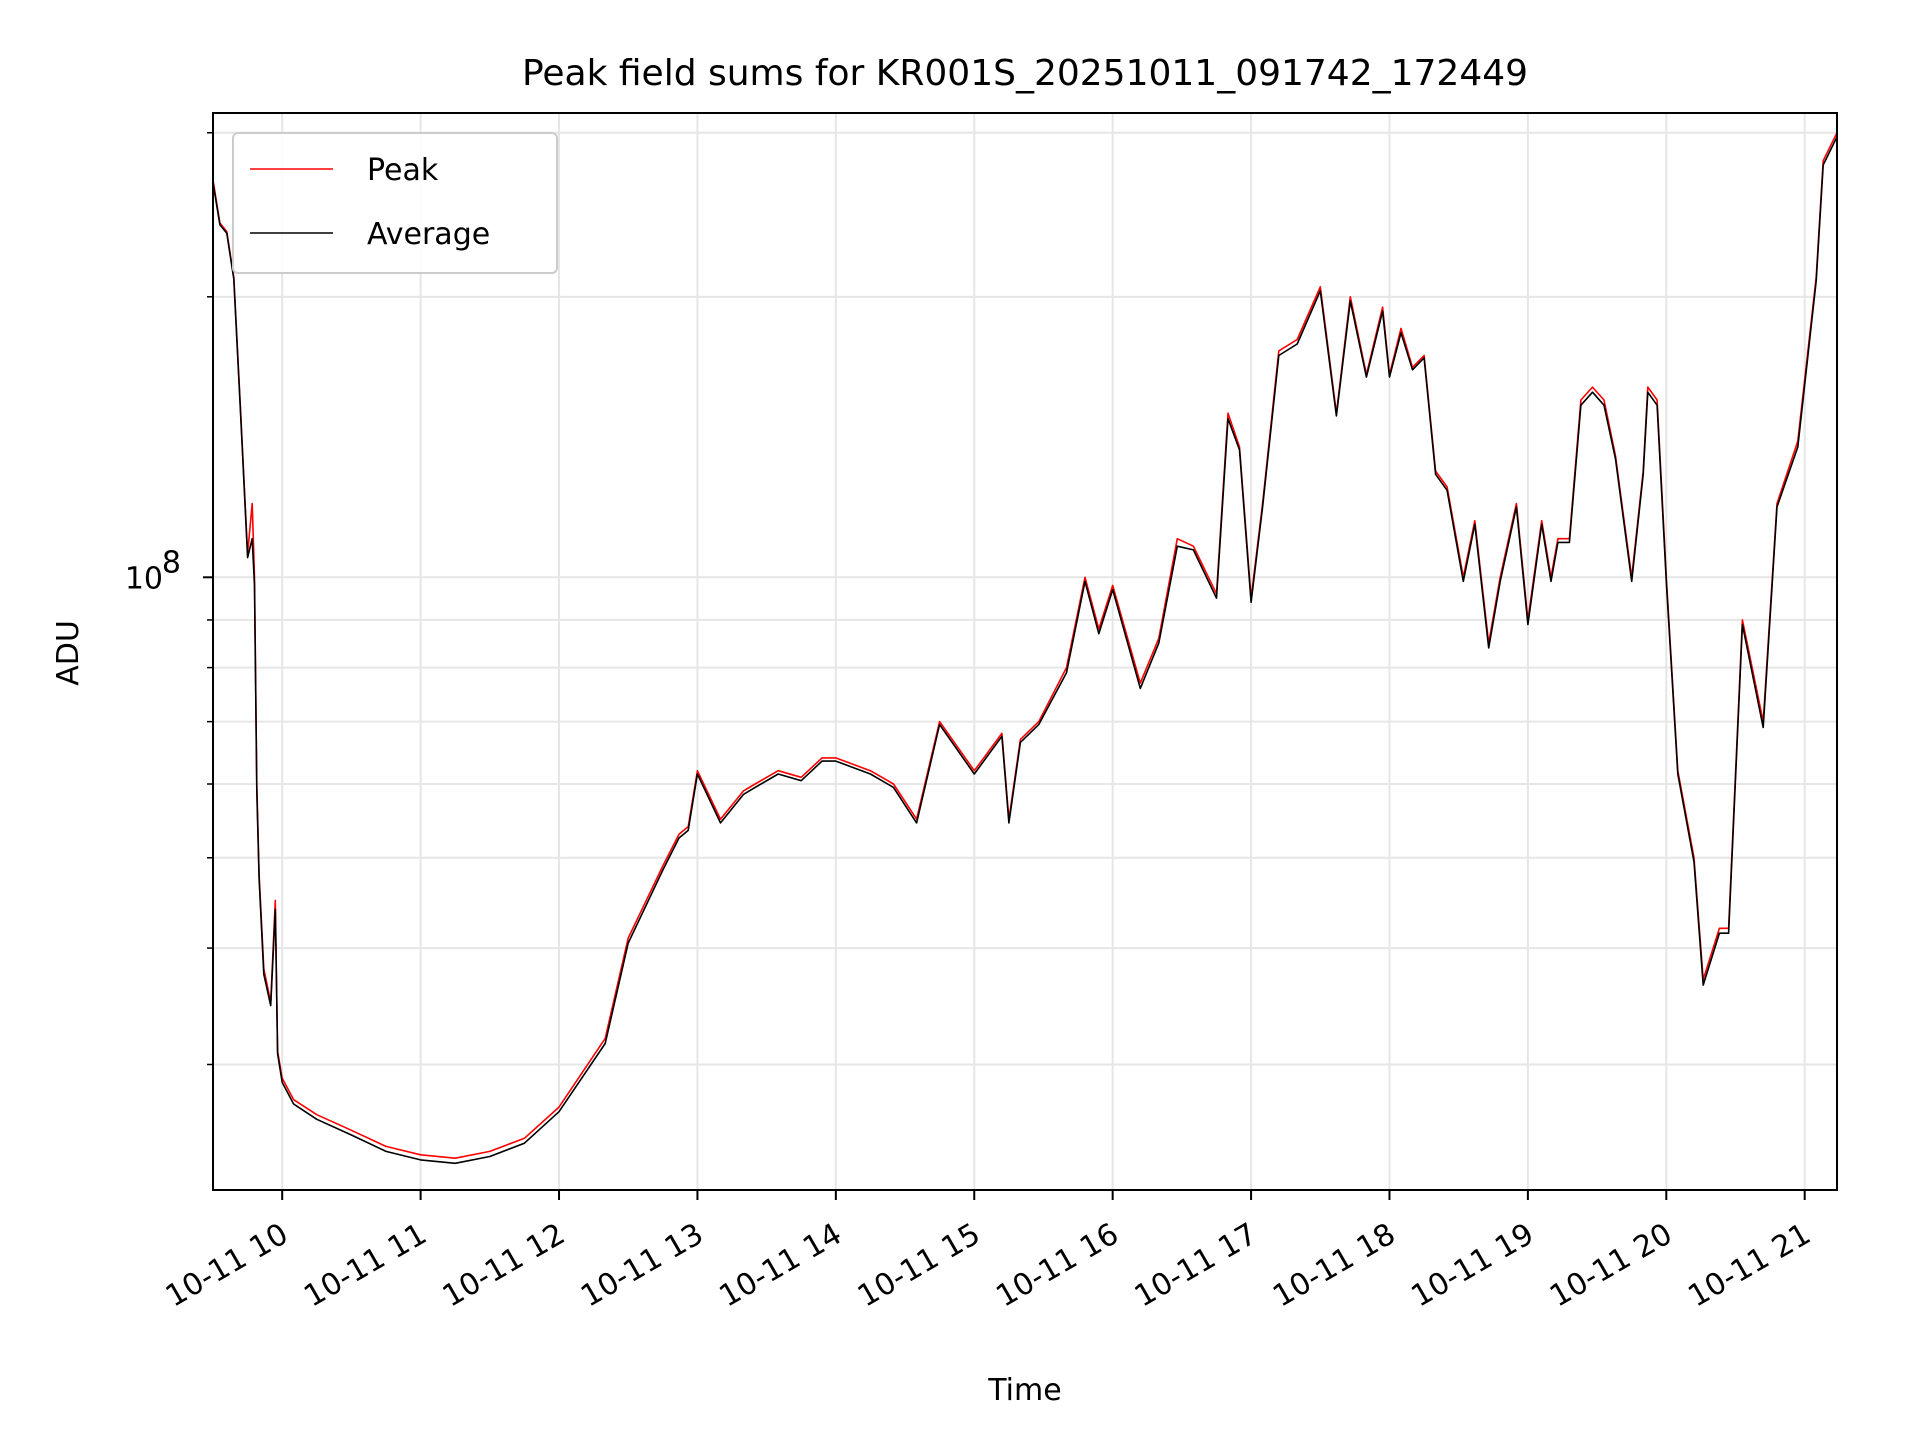  Describe the element at coordinates (428, 234) in the screenshot. I see `legend-average-label: Average` at that location.